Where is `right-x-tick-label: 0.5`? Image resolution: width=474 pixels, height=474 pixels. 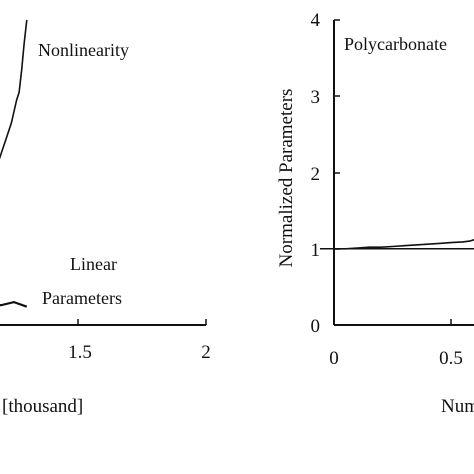
right-x-tick-label: 0.5 is located at coordinates (451, 358).